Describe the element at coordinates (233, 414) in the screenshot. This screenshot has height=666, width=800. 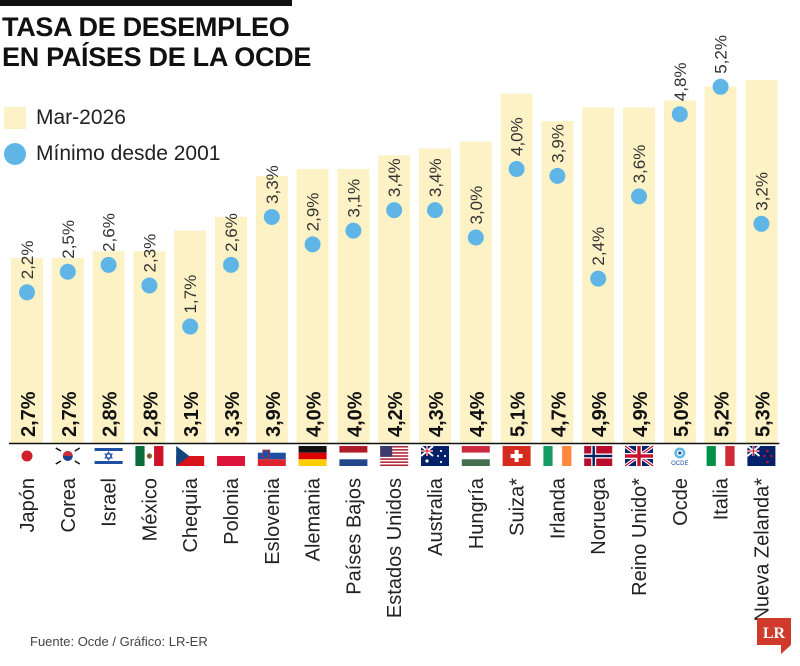
I see `bar-value-label: 3,3%` at that location.